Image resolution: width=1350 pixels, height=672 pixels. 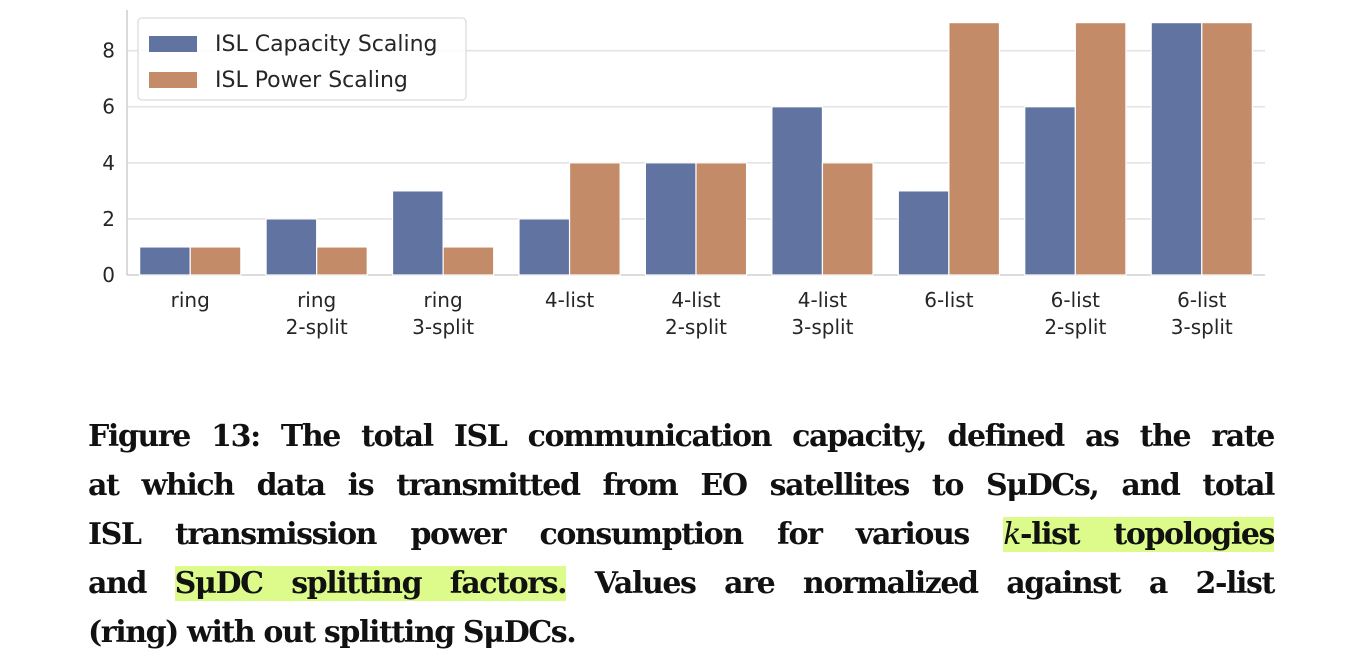 I want to click on highlighted-text: k, so click(x=1012, y=534).